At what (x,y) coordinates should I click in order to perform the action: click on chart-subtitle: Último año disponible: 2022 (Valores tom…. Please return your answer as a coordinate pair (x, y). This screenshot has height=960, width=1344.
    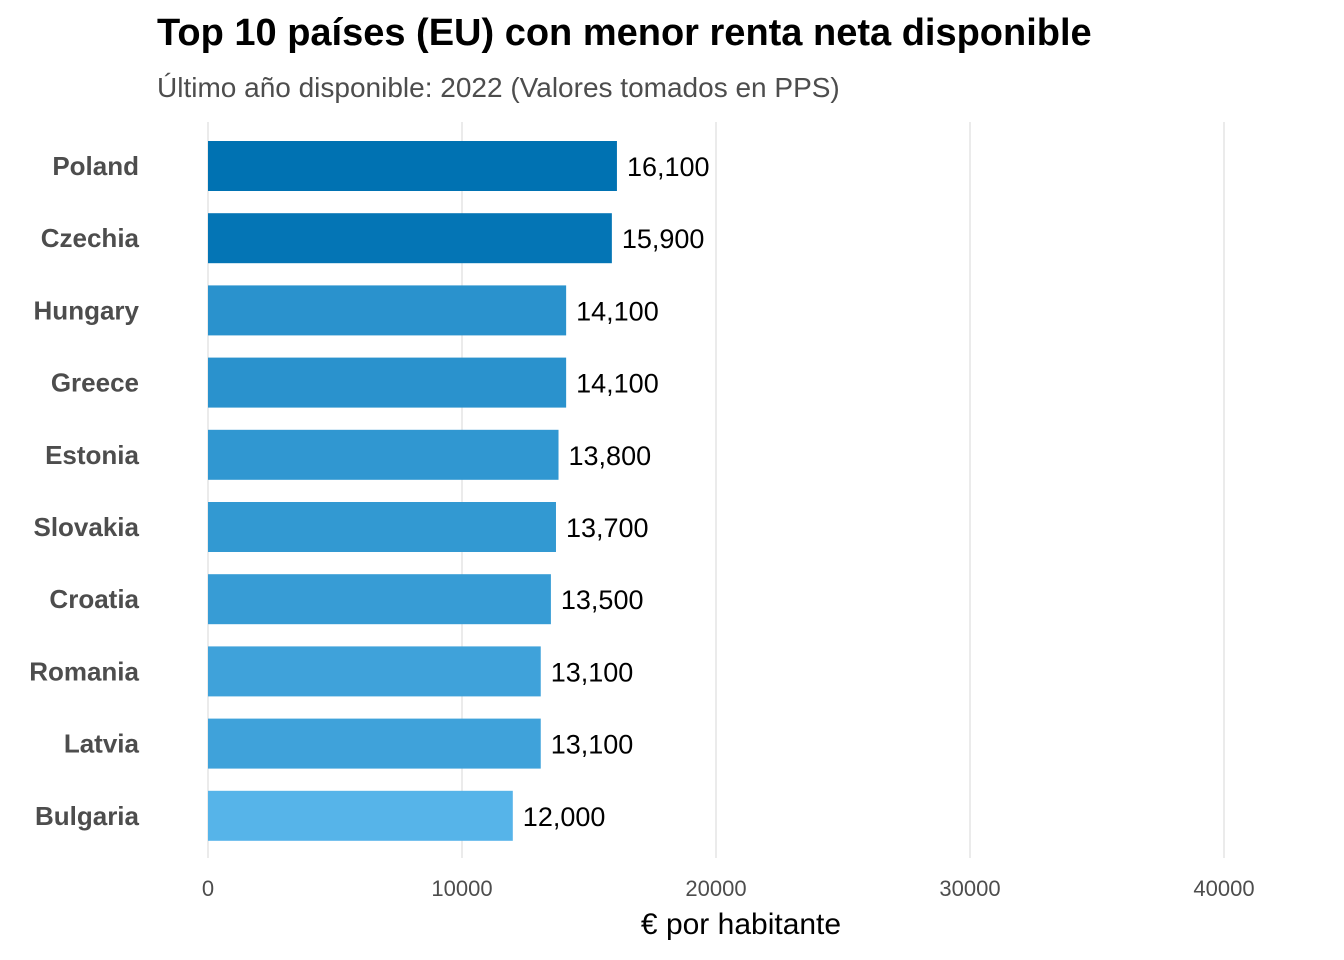
    Looking at the image, I should click on (498, 87).